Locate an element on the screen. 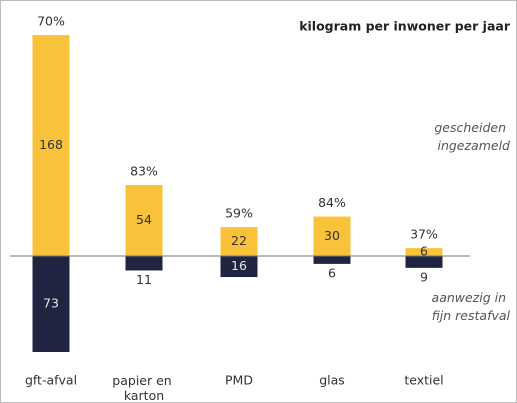 The width and height of the screenshot is (517, 403). x-tick-label: PMD is located at coordinates (239, 380).